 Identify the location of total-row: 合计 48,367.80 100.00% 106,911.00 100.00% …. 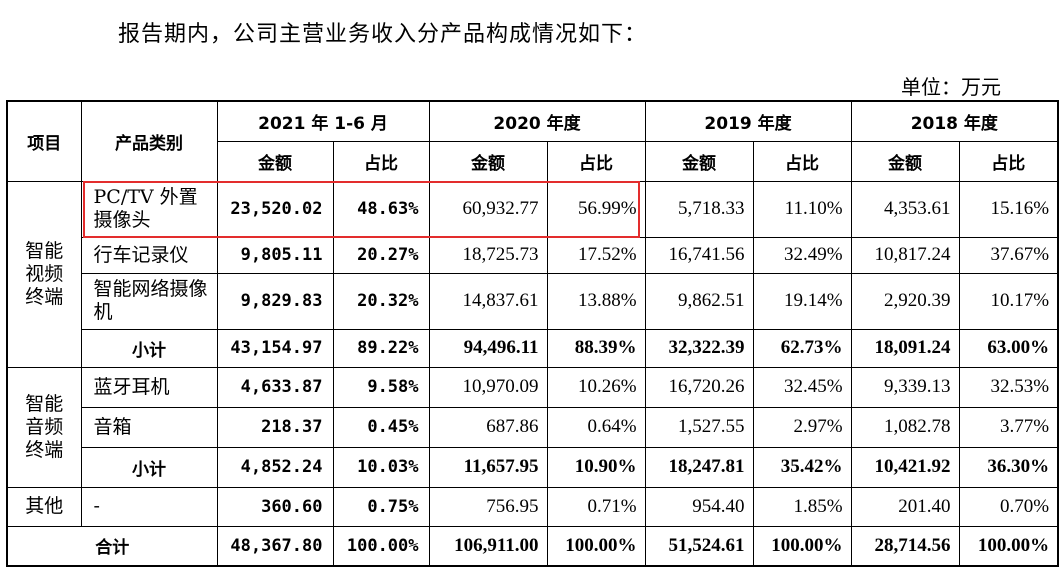
(532, 546).